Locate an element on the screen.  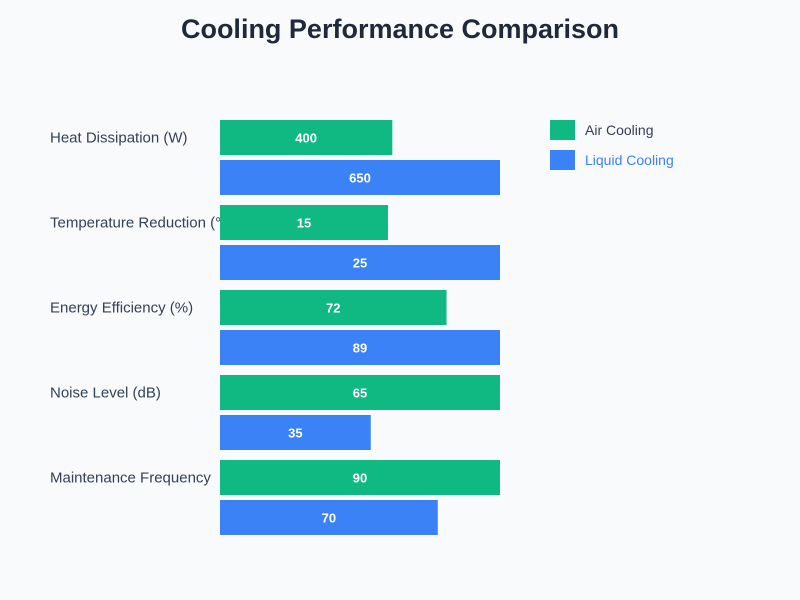
bar-liquid-cooling-temperature-reduction-c is located at coordinates (360, 262).